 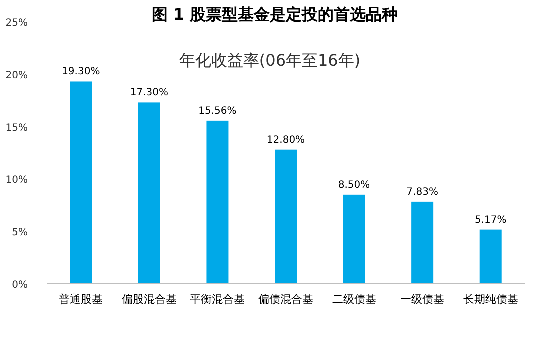 I want to click on y-tick-label: 20%, so click(x=17, y=76).